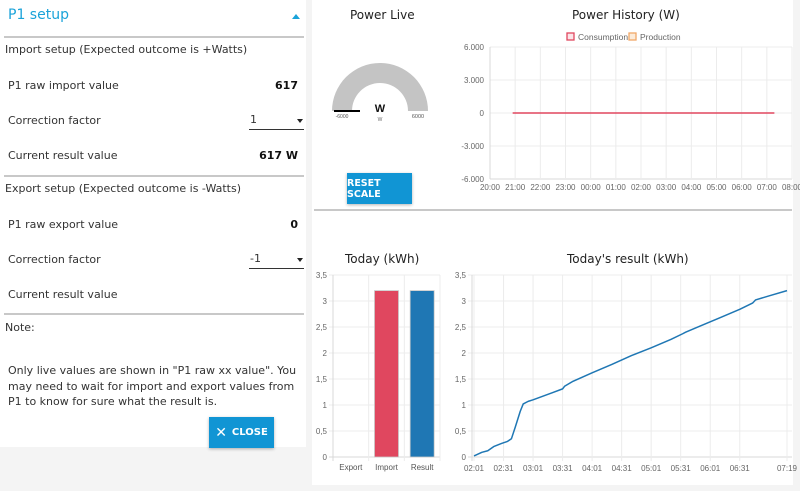 Image resolution: width=800 pixels, height=491 pixels. Describe the element at coordinates (630, 373) in the screenshot. I see `series-line-result` at that location.